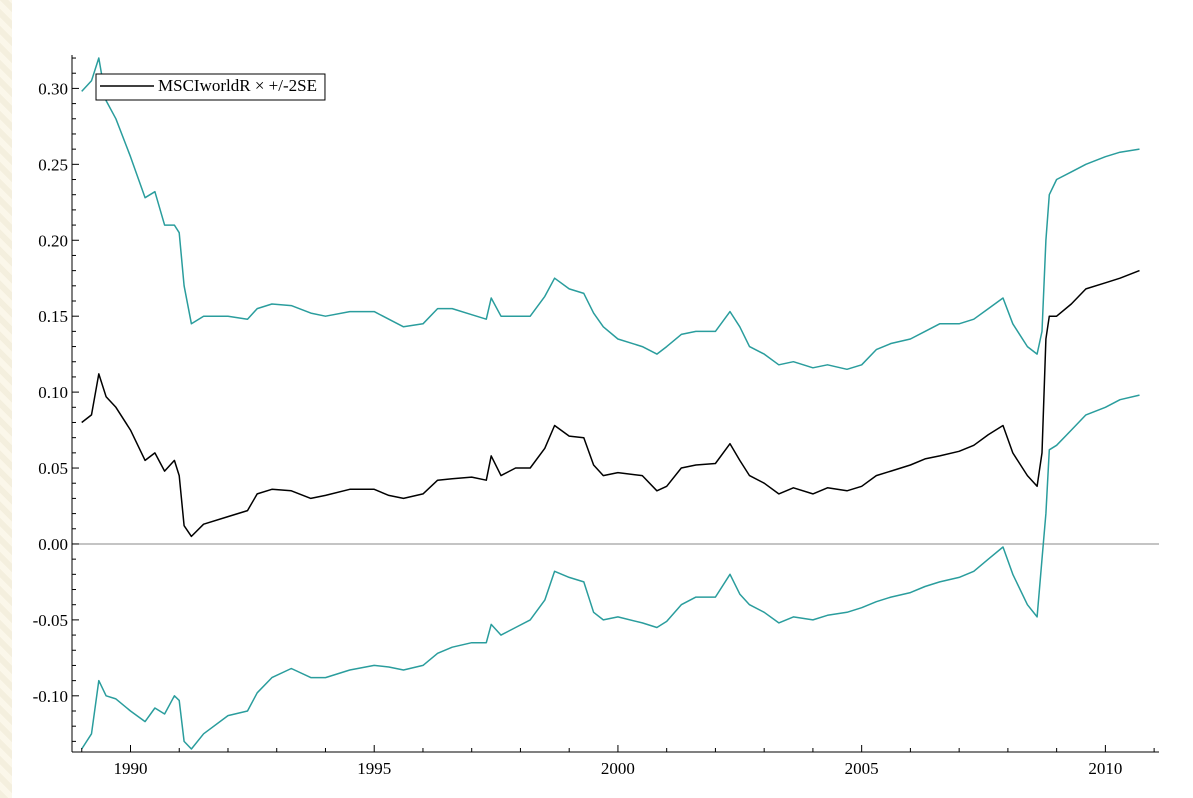  I want to click on legend-label: MSCIworldR × +/-2SE, so click(237, 85).